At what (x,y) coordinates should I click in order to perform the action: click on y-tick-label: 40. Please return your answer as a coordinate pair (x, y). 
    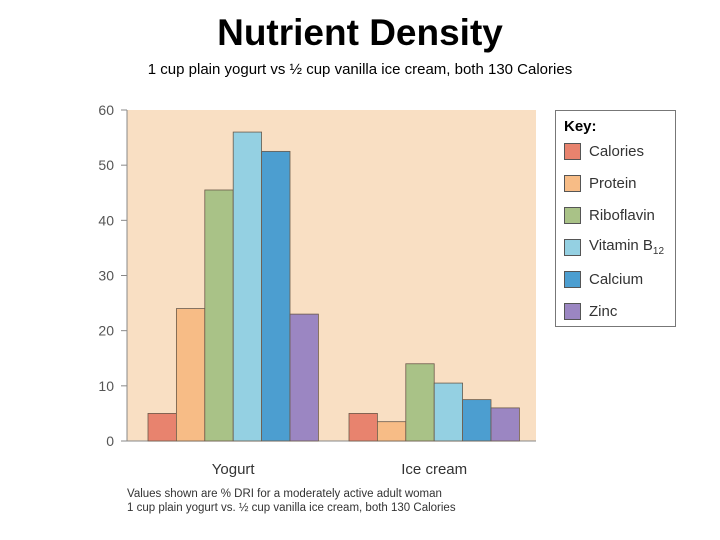
    Looking at the image, I should click on (106, 220).